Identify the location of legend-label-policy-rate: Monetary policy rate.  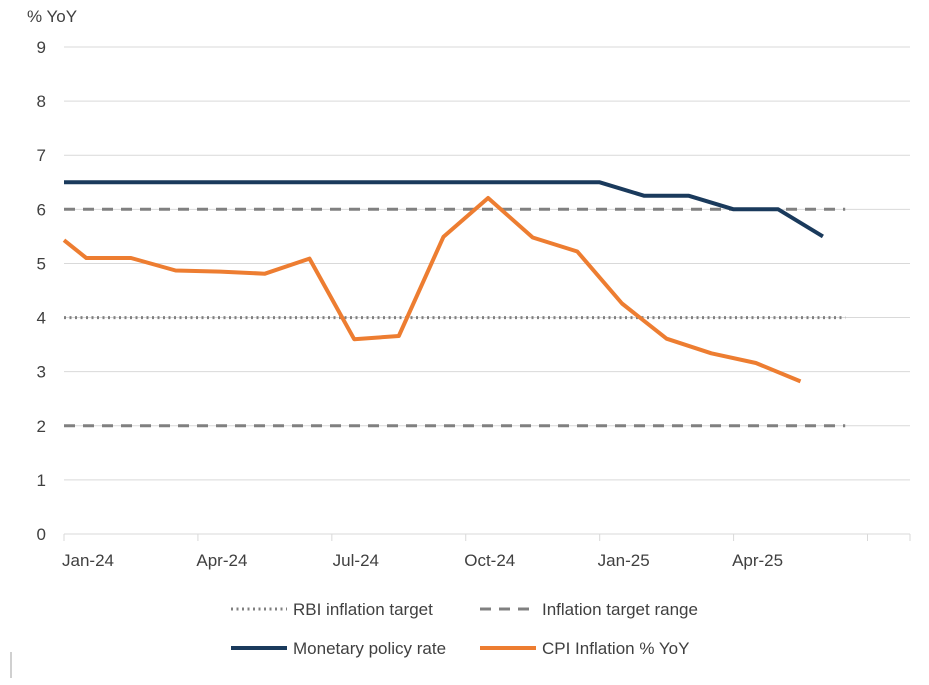
(369, 648).